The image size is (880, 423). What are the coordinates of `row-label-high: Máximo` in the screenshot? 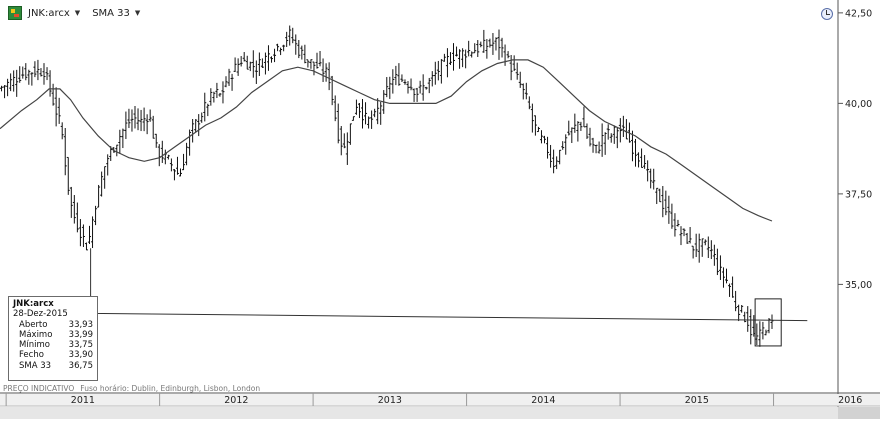 It's located at (36, 334).